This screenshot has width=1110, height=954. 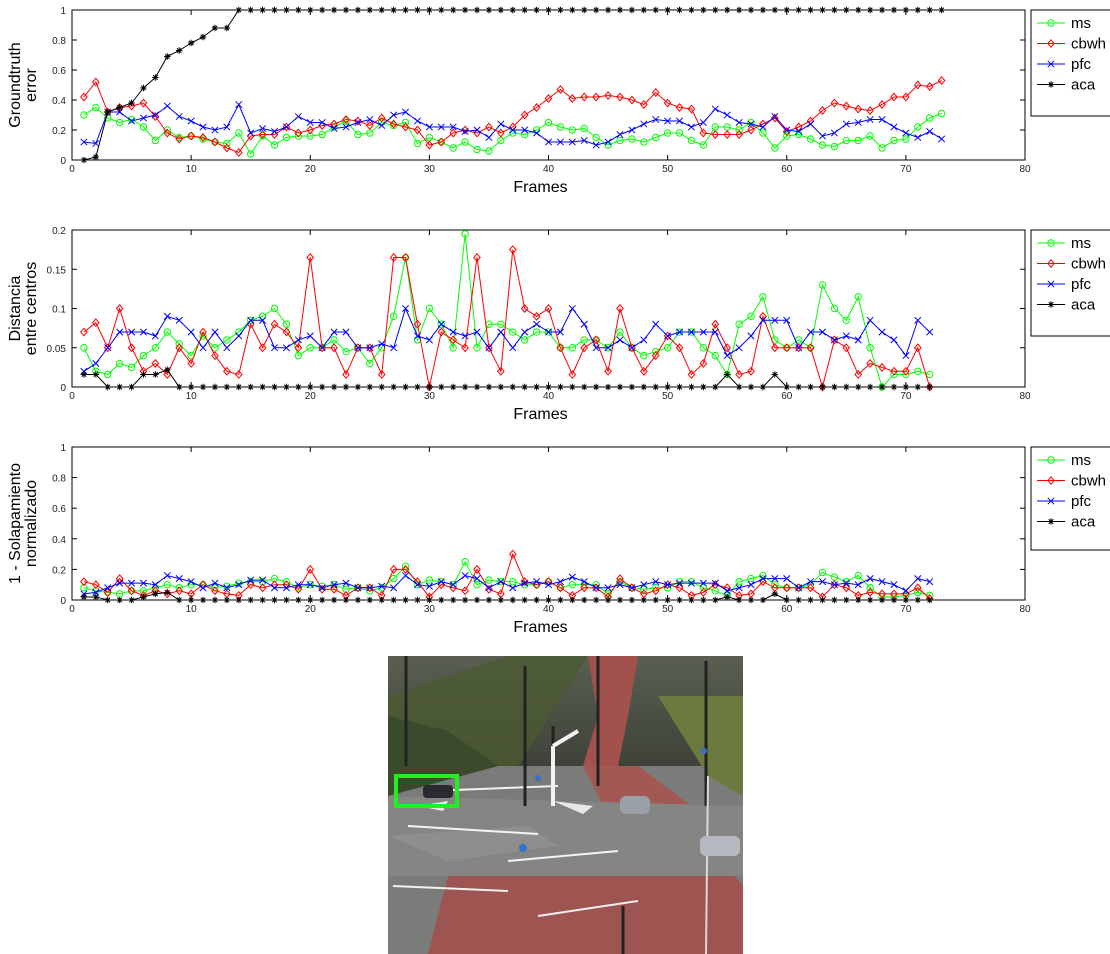 What do you see at coordinates (906, 609) in the screenshot?
I see `x-tick-label: 70` at bounding box center [906, 609].